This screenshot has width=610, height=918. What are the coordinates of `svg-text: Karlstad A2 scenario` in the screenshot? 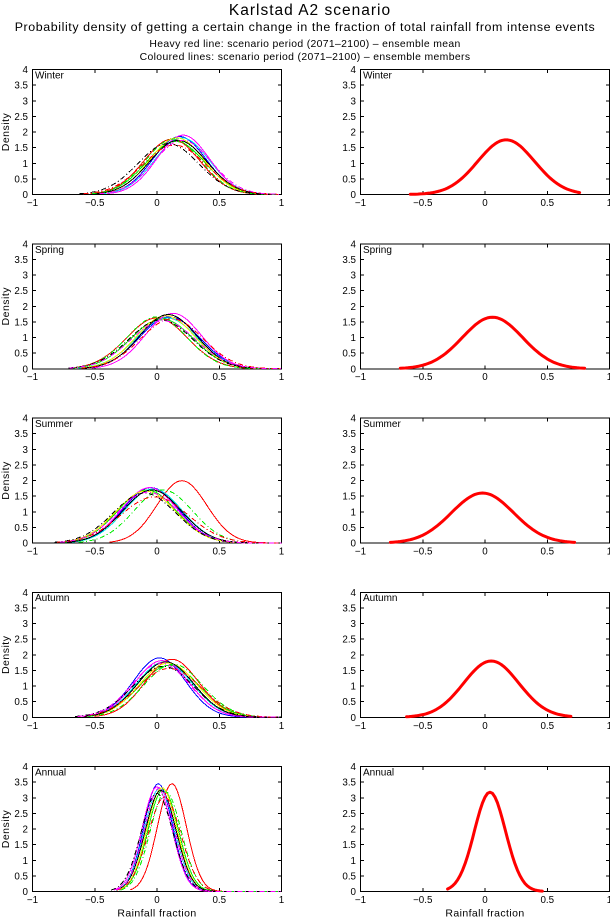 It's located at (310, 10).